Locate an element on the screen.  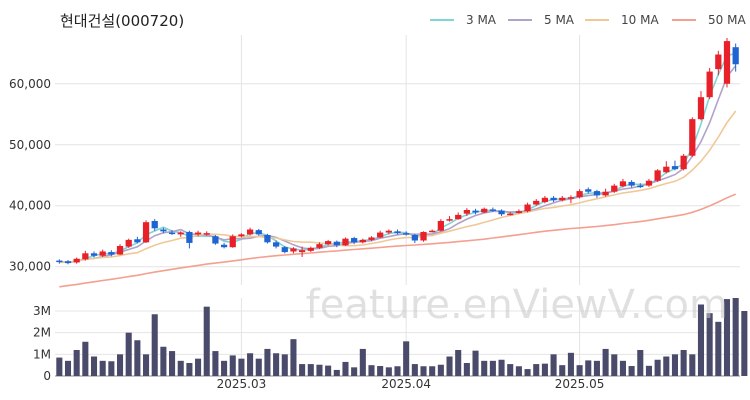
legend-label: 3 MA is located at coordinates (481, 20).